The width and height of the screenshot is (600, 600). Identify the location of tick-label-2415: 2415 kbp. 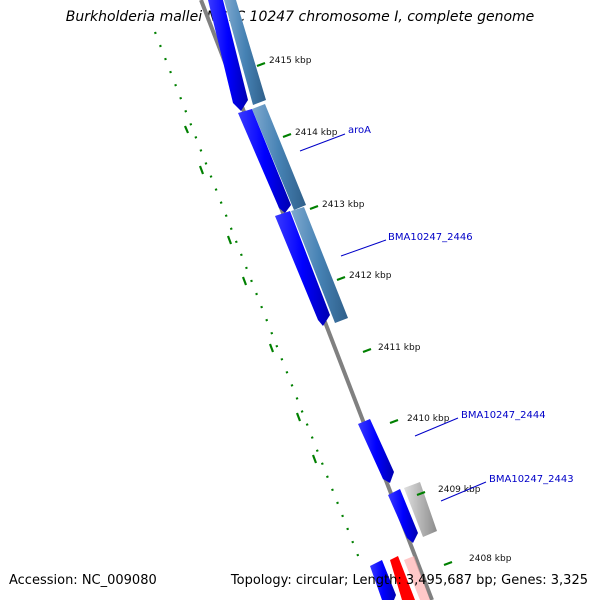
(290, 61).